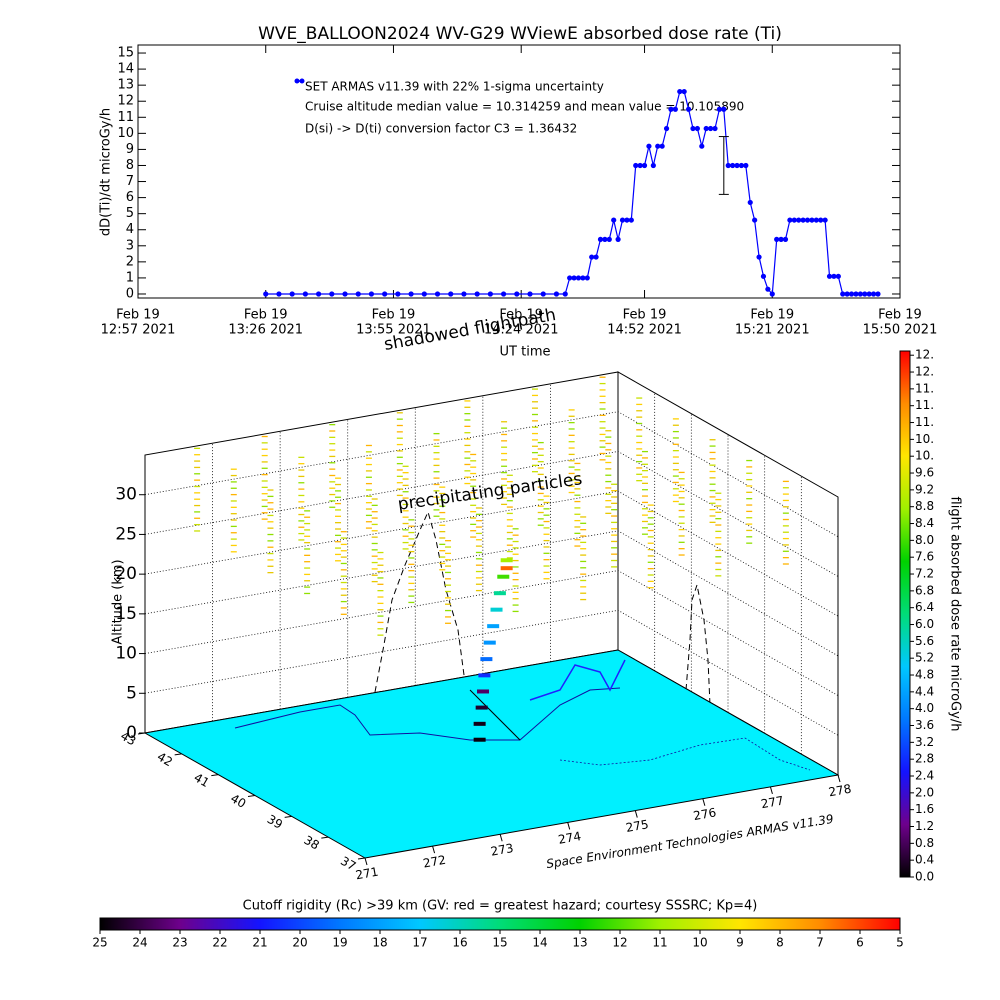 The image size is (1000, 1000). What do you see at coordinates (106, 172) in the screenshot?
I see `y-axis-label: dD(Ti)/dt microGy/h` at bounding box center [106, 172].